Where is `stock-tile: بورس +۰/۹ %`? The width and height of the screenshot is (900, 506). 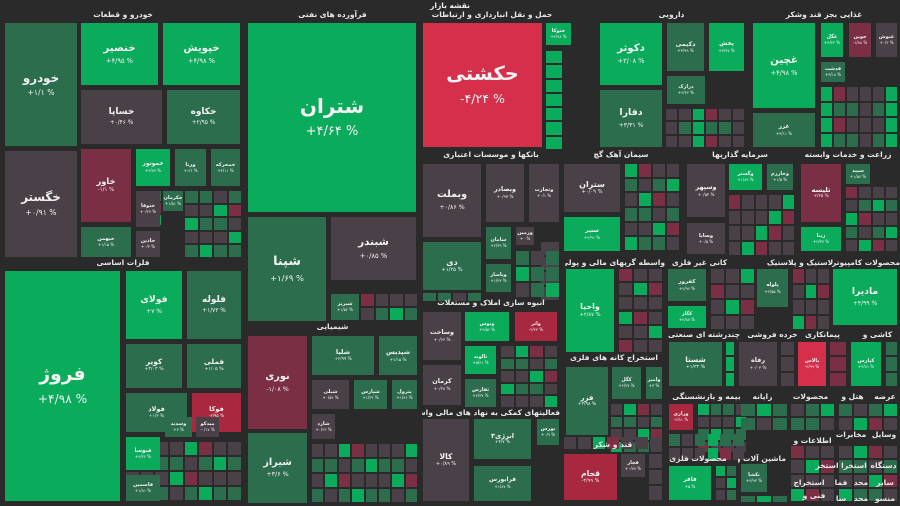
stock-tile: بورس +۰/۹ % is located at coordinates (548, 432).